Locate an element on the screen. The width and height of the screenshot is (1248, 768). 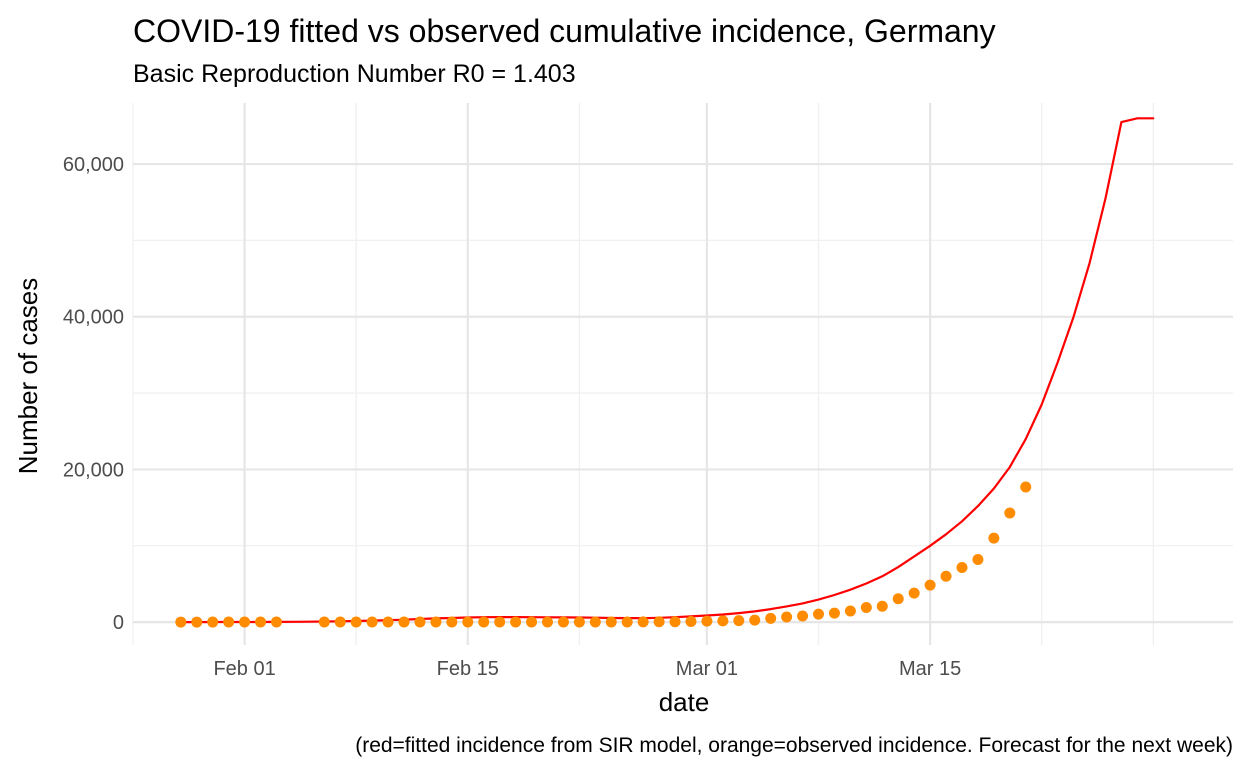
x-axis-title: date is located at coordinates (684, 702).